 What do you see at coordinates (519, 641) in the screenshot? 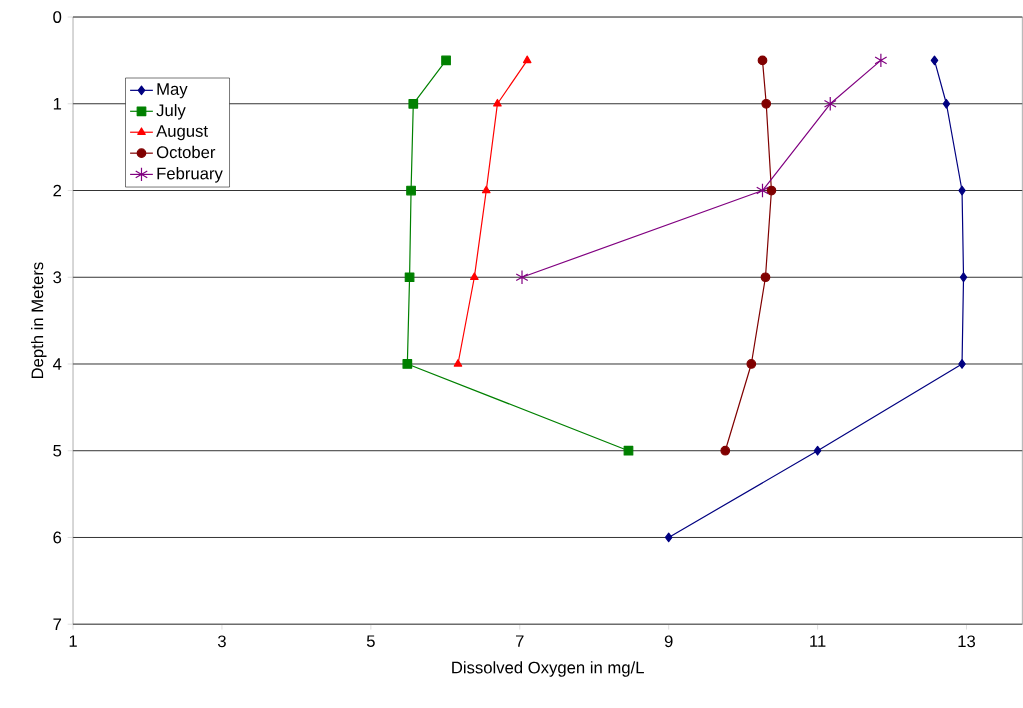
I see `x-tick-label: 7` at bounding box center [519, 641].